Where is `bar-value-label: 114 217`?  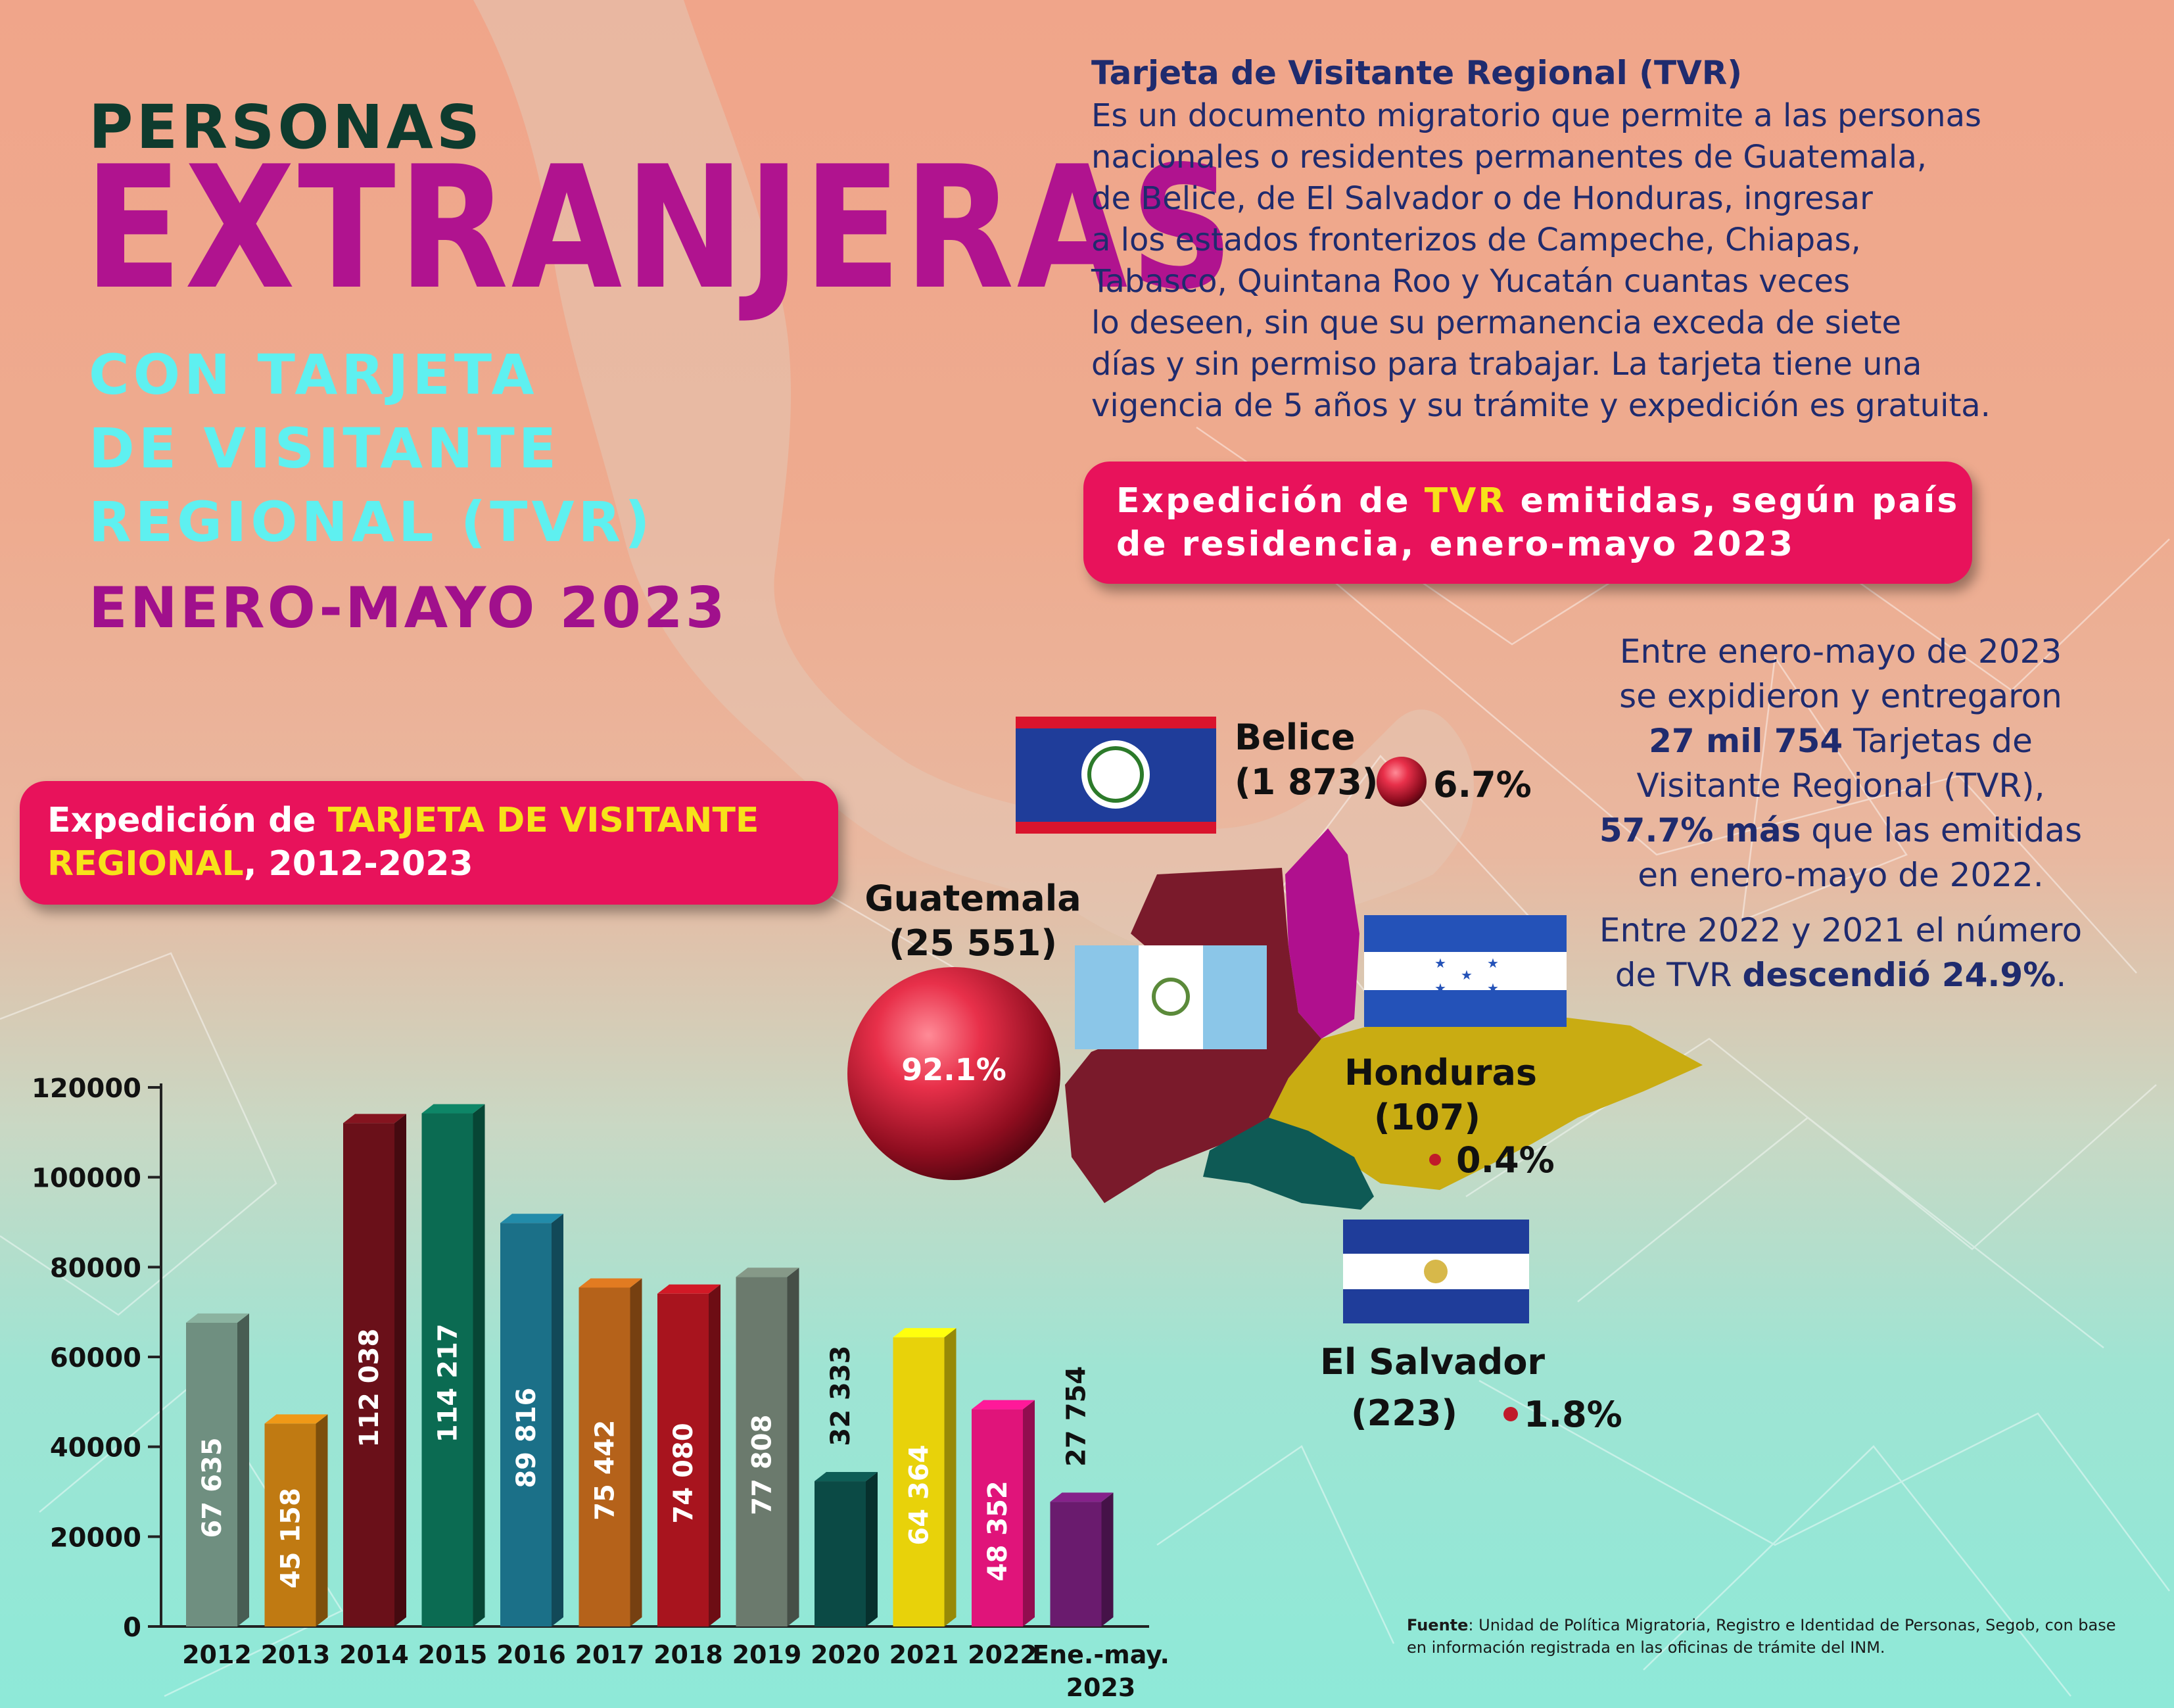 bar-value-label: 114 217 is located at coordinates (448, 1382).